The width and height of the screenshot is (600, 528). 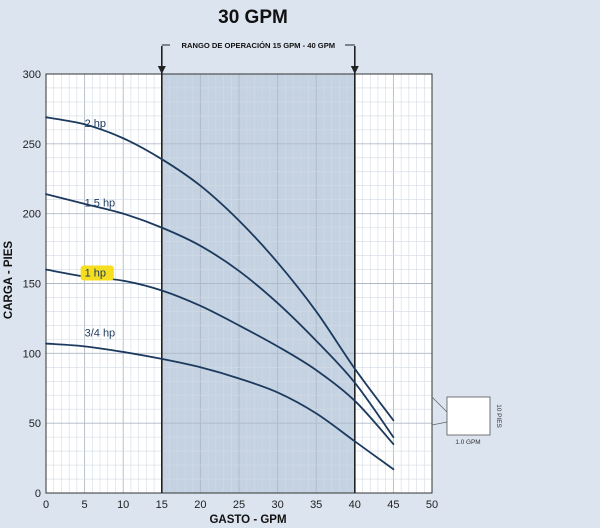 What do you see at coordinates (162, 505) in the screenshot?
I see `x-tick-label: 15` at bounding box center [162, 505].